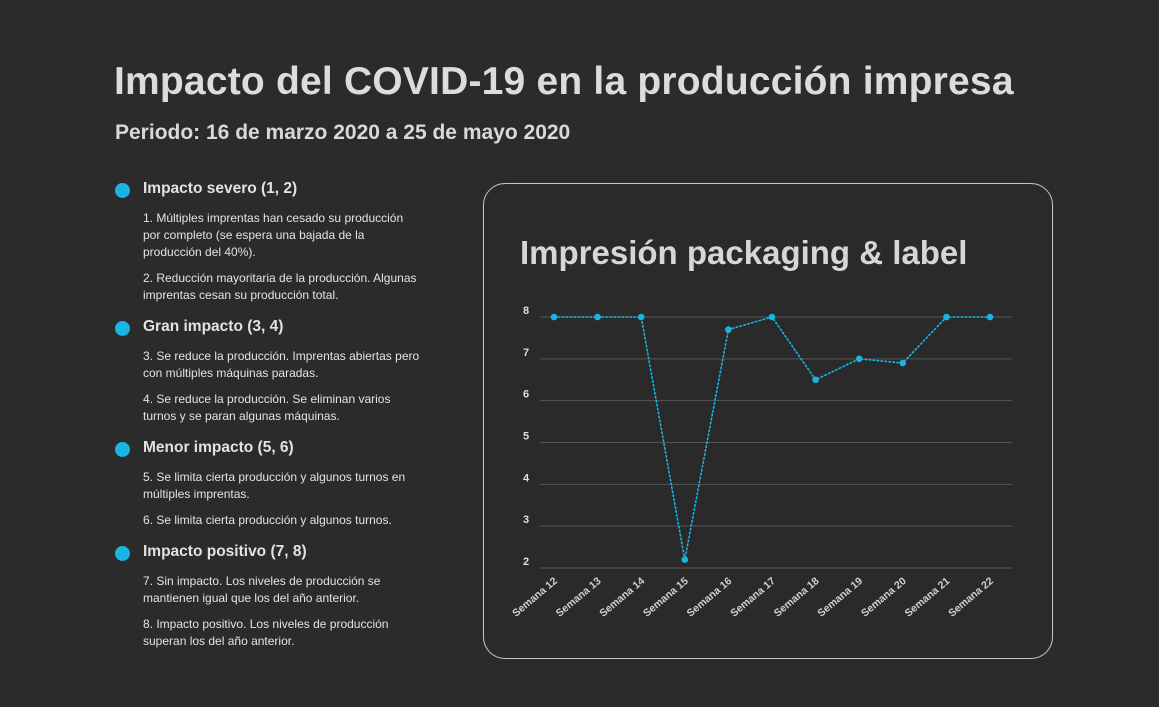 The width and height of the screenshot is (1159, 707). What do you see at coordinates (772, 438) in the screenshot?
I see `series-line` at bounding box center [772, 438].